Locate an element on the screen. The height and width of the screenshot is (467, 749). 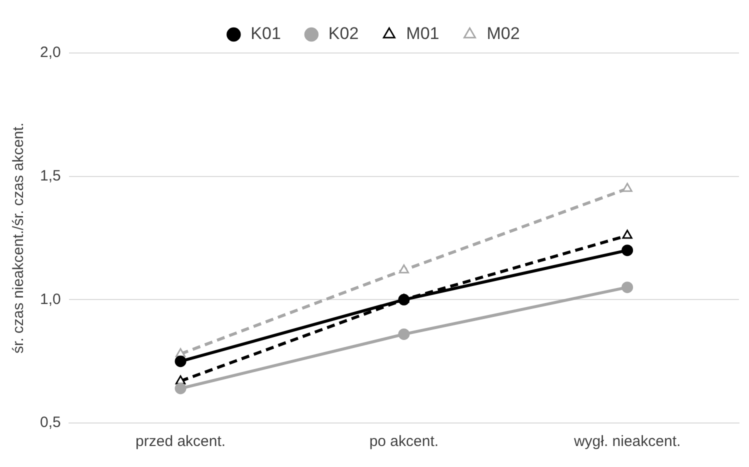
legend-label: M02 is located at coordinates (503, 34).